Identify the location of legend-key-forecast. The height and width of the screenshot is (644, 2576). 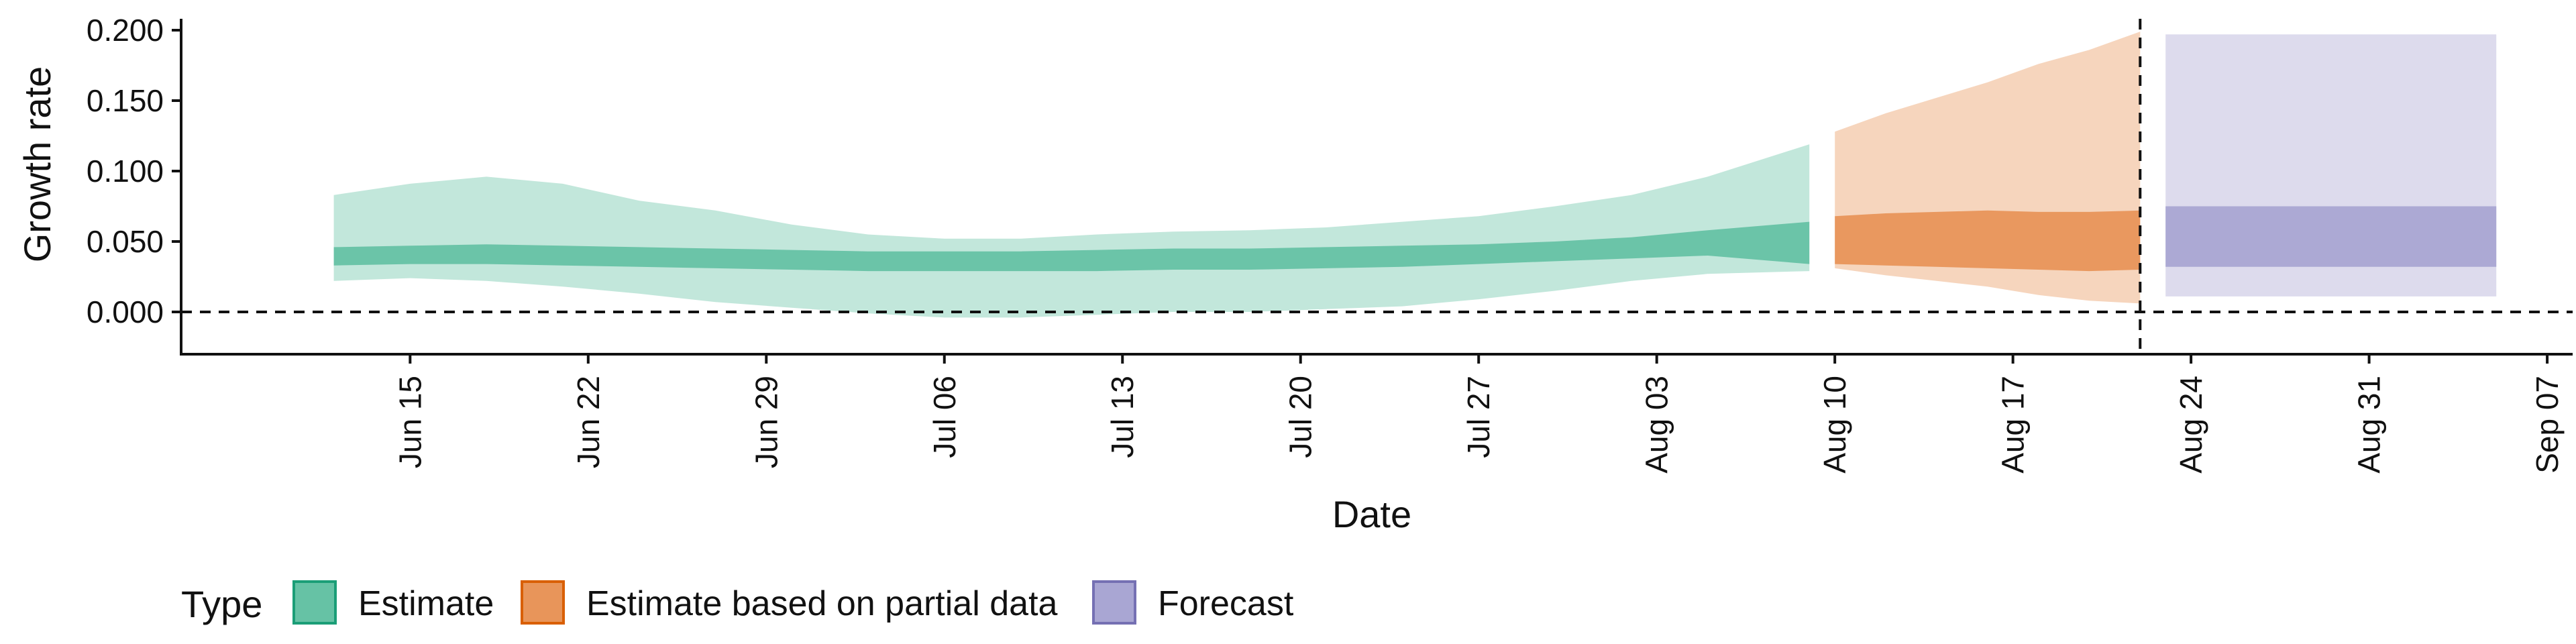
(1114, 602).